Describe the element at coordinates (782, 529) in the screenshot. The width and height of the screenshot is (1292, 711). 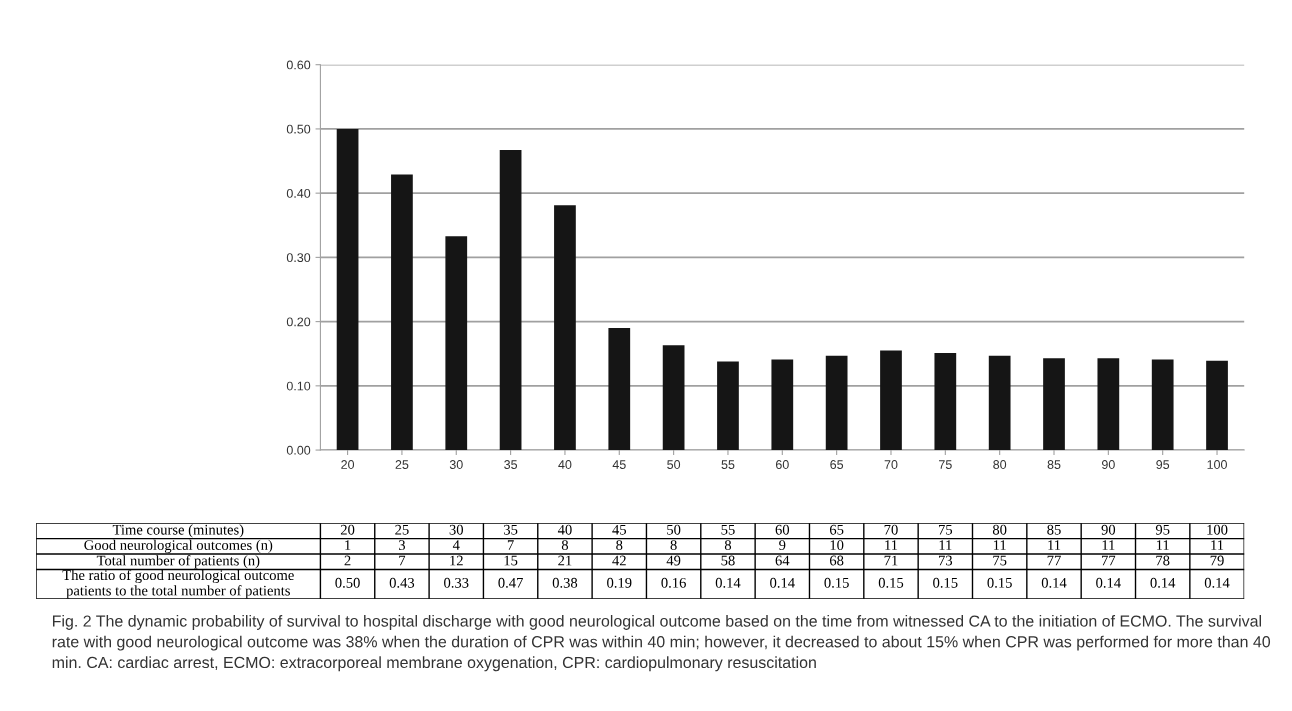
I see `category-label: 60` at that location.